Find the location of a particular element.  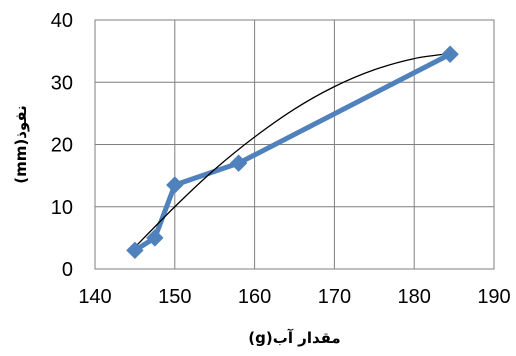

x-tick-label: 140 is located at coordinates (94, 297).